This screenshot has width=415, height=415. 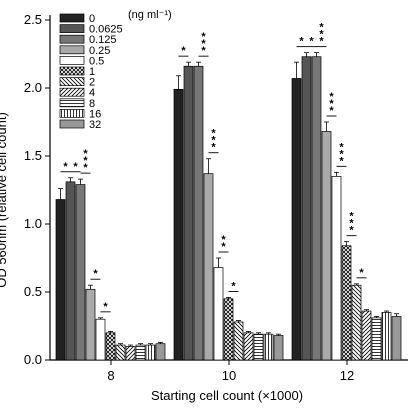 I want to click on legend-label: 32, so click(x=95, y=125).